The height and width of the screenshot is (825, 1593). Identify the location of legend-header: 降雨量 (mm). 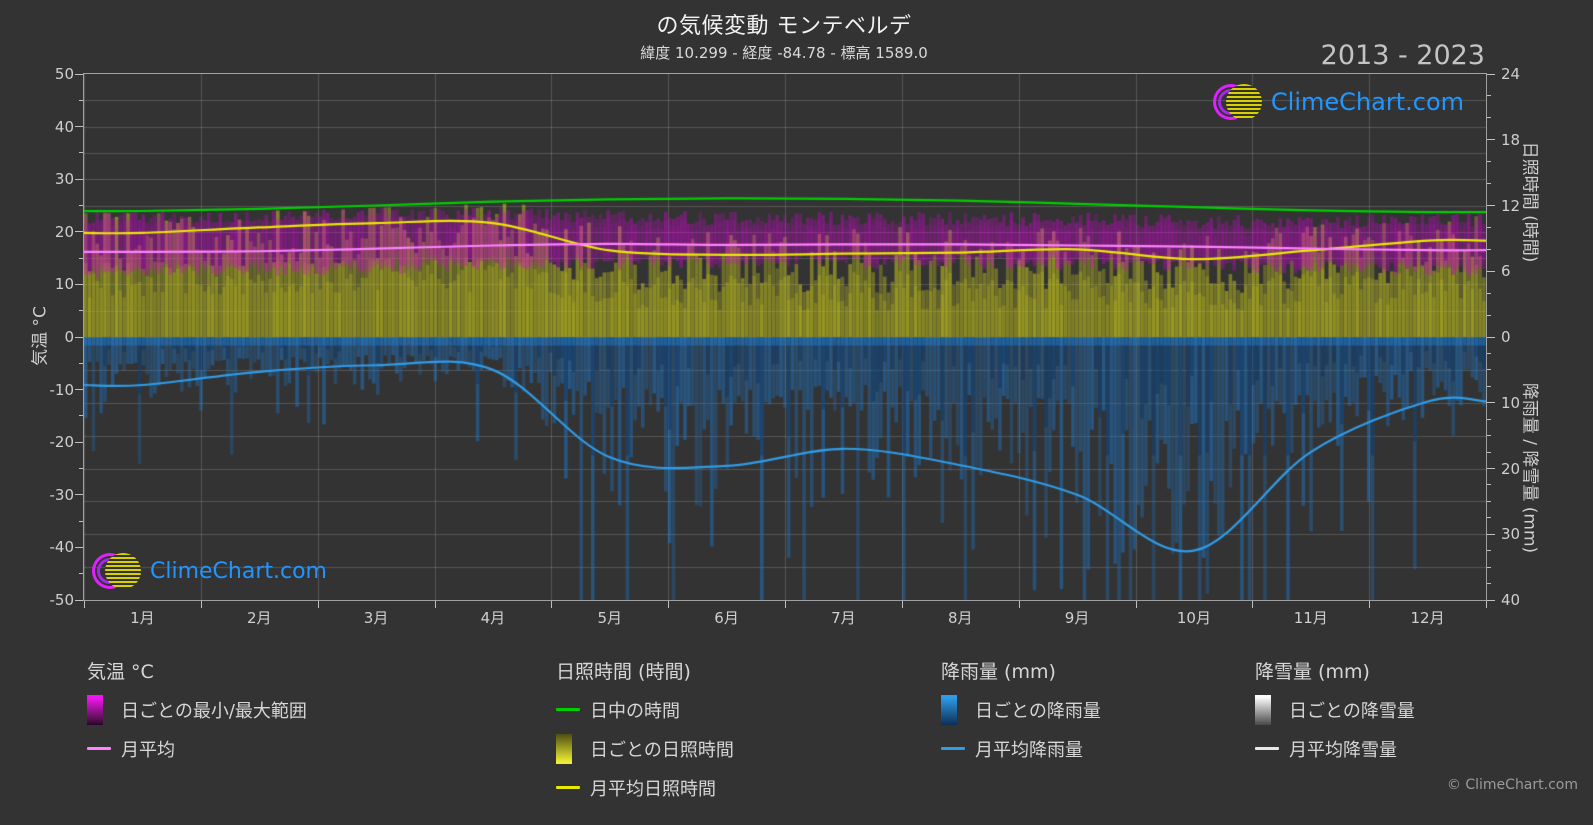
(998, 671).